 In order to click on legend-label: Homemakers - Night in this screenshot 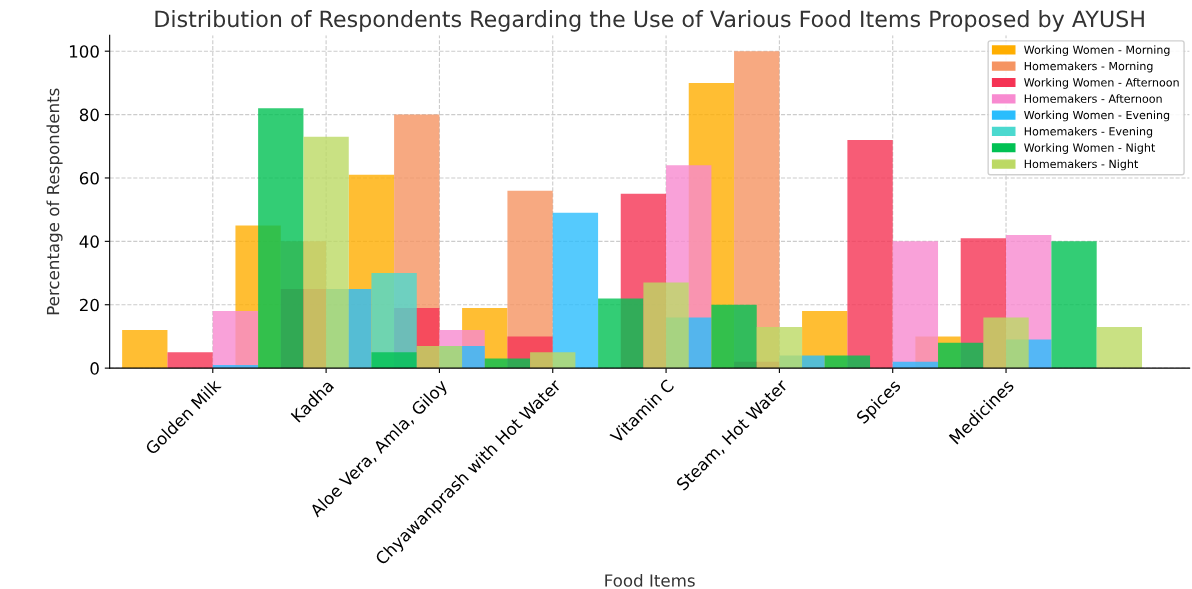, I will do `click(1081, 165)`.